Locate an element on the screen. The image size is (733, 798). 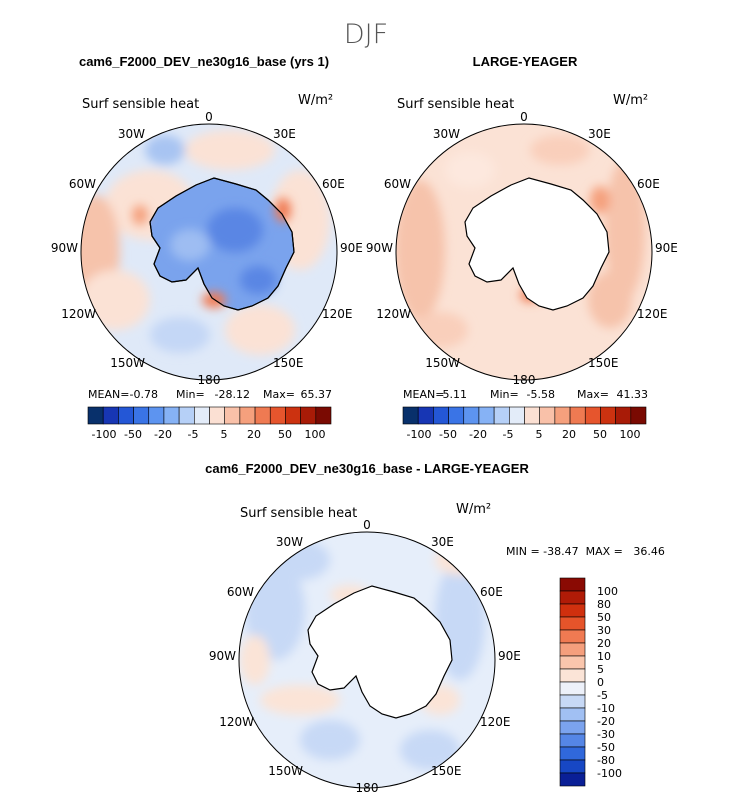
panel-model-stats: MEAN= -0.78 Min= -28.12 Max= 65.37 is located at coordinates (210, 394).